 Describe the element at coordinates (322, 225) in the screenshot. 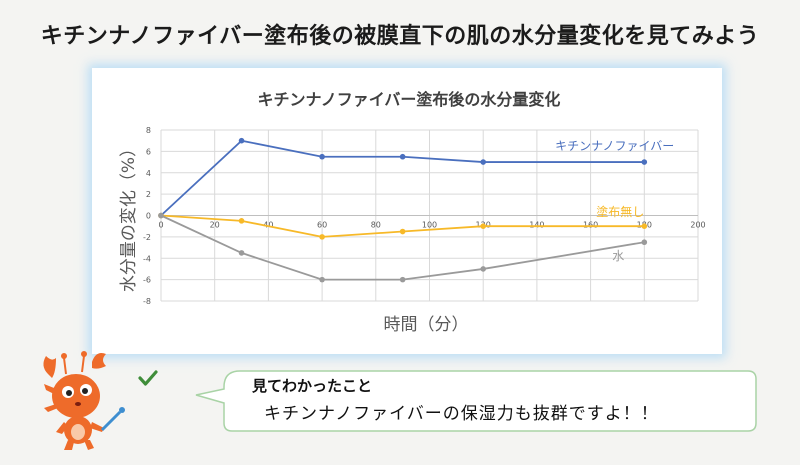

I see `x-tick-label: 60` at that location.